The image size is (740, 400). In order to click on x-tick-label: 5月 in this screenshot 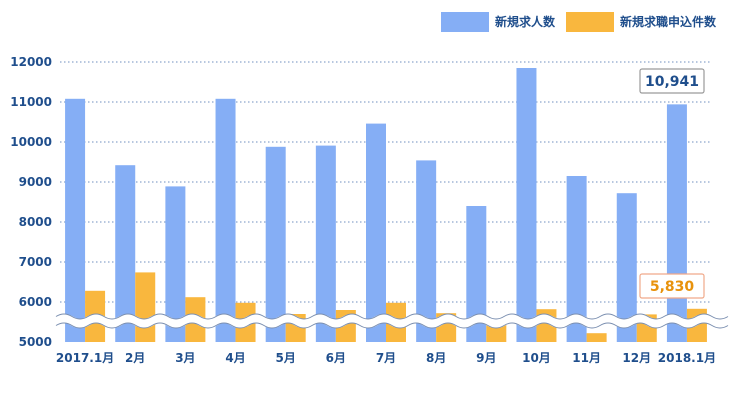, I will do `click(286, 358)`.